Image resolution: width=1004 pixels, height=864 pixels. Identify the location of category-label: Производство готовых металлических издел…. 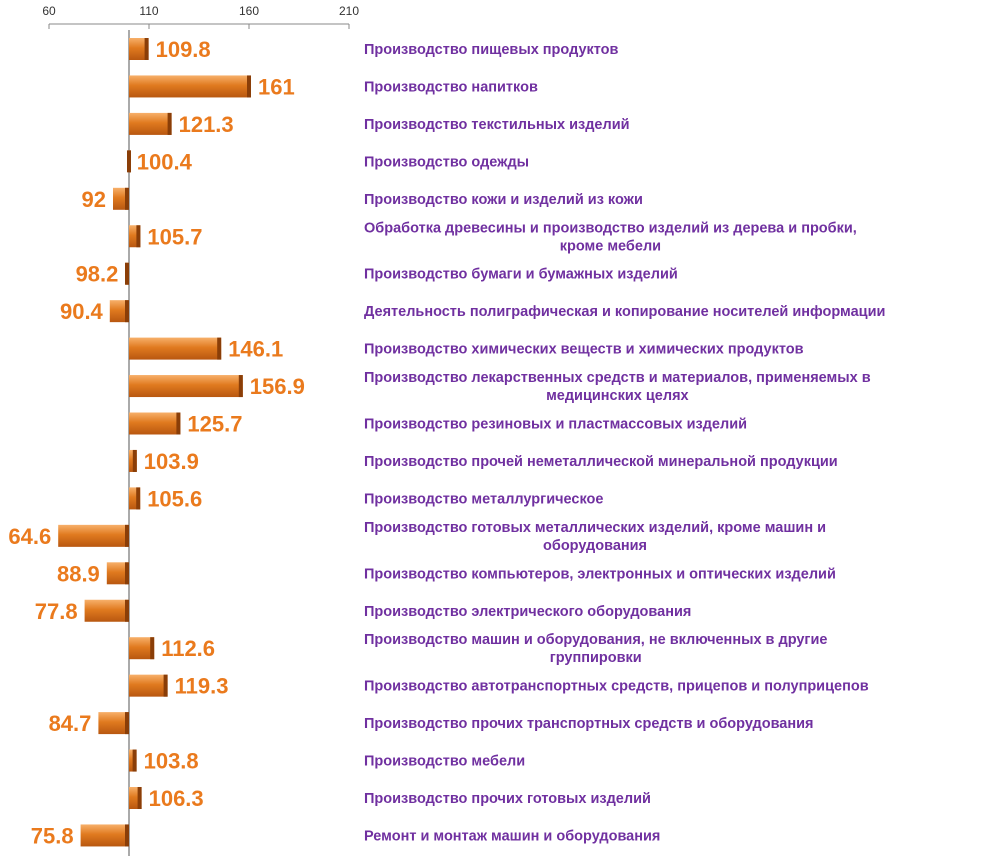
(595, 537).